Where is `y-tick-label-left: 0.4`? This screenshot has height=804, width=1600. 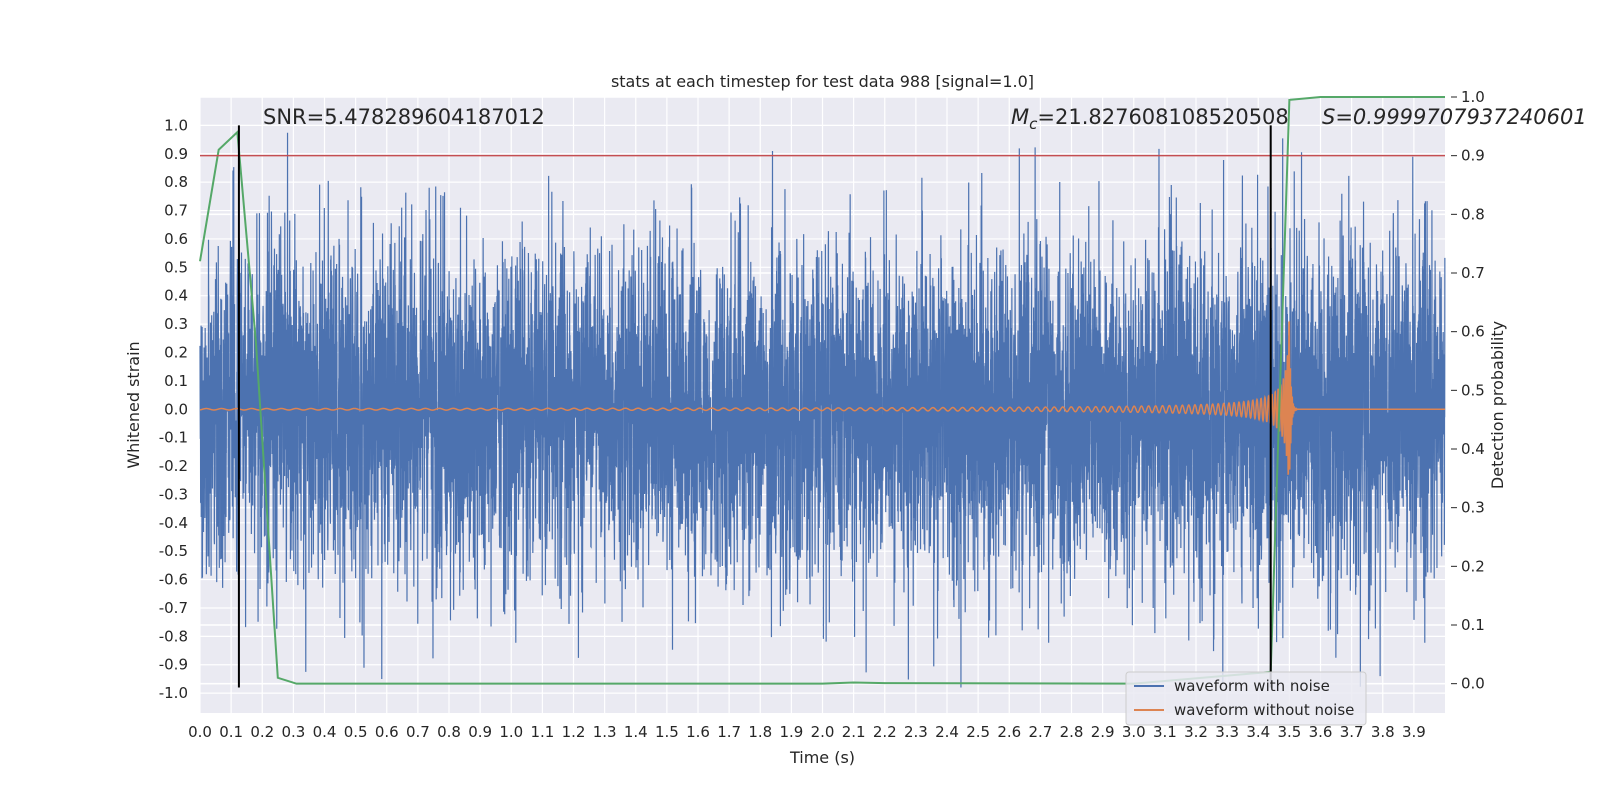 y-tick-label-left: 0.4 is located at coordinates (176, 296).